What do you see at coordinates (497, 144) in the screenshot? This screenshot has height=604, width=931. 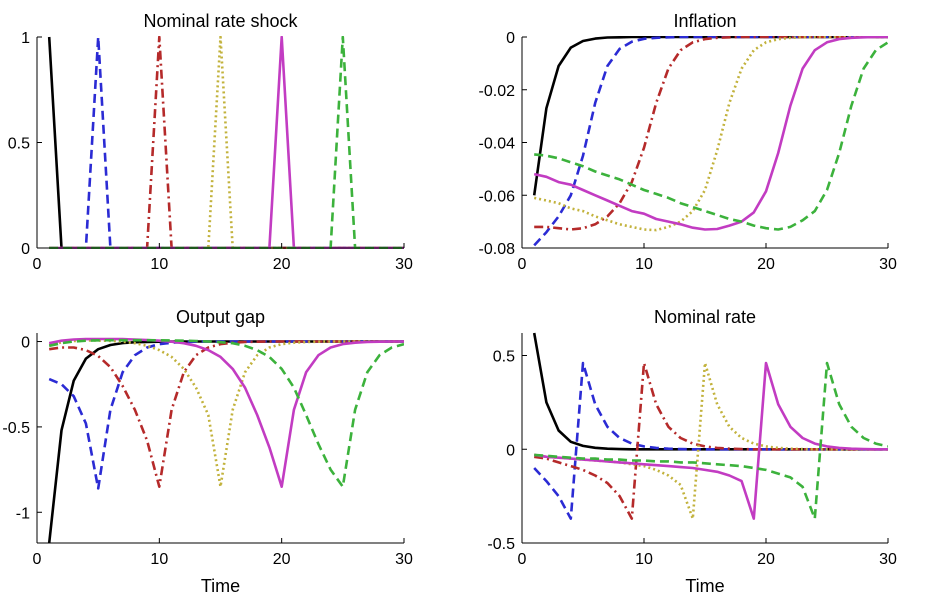 I see `y-tick-label: -0.04` at bounding box center [497, 144].